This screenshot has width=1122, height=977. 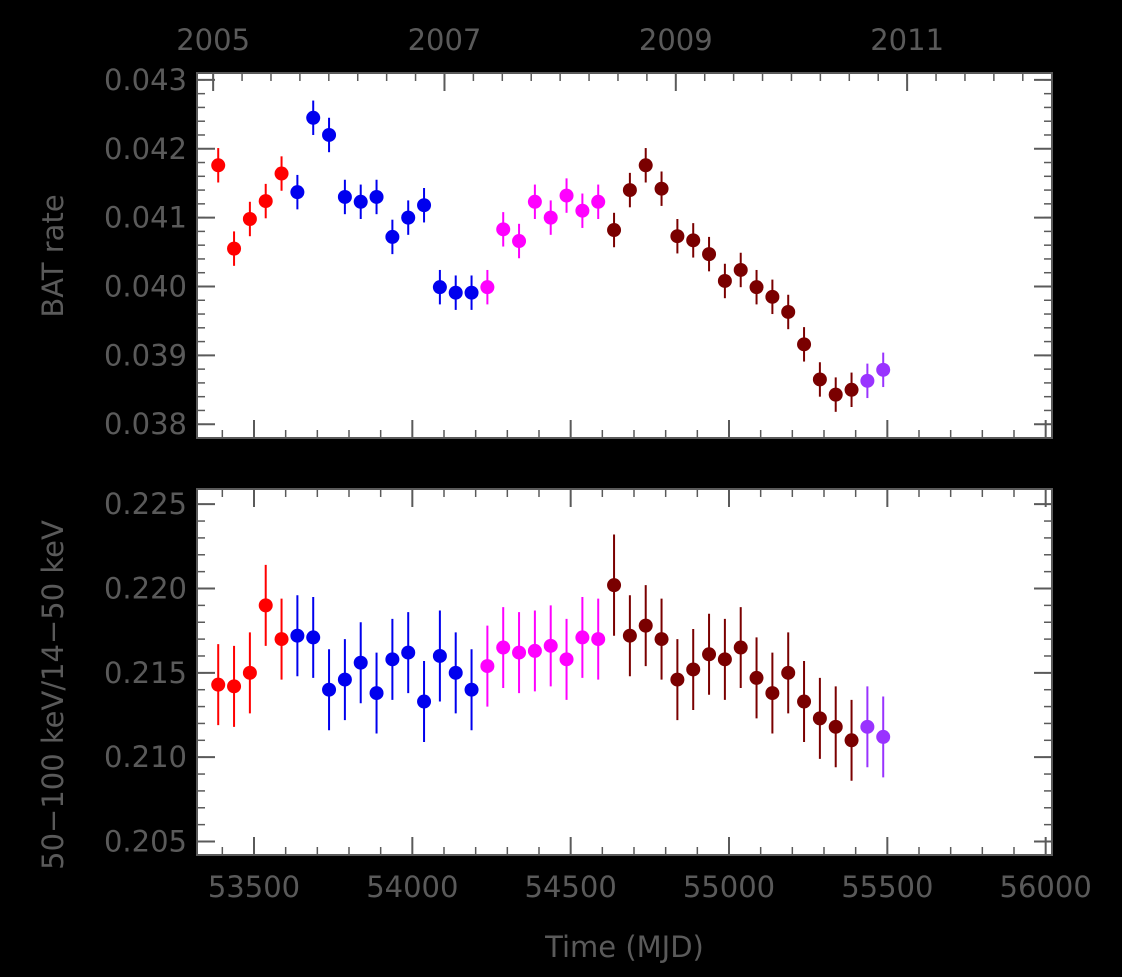 I want to click on x-tick-label: 55500, so click(x=887, y=887).